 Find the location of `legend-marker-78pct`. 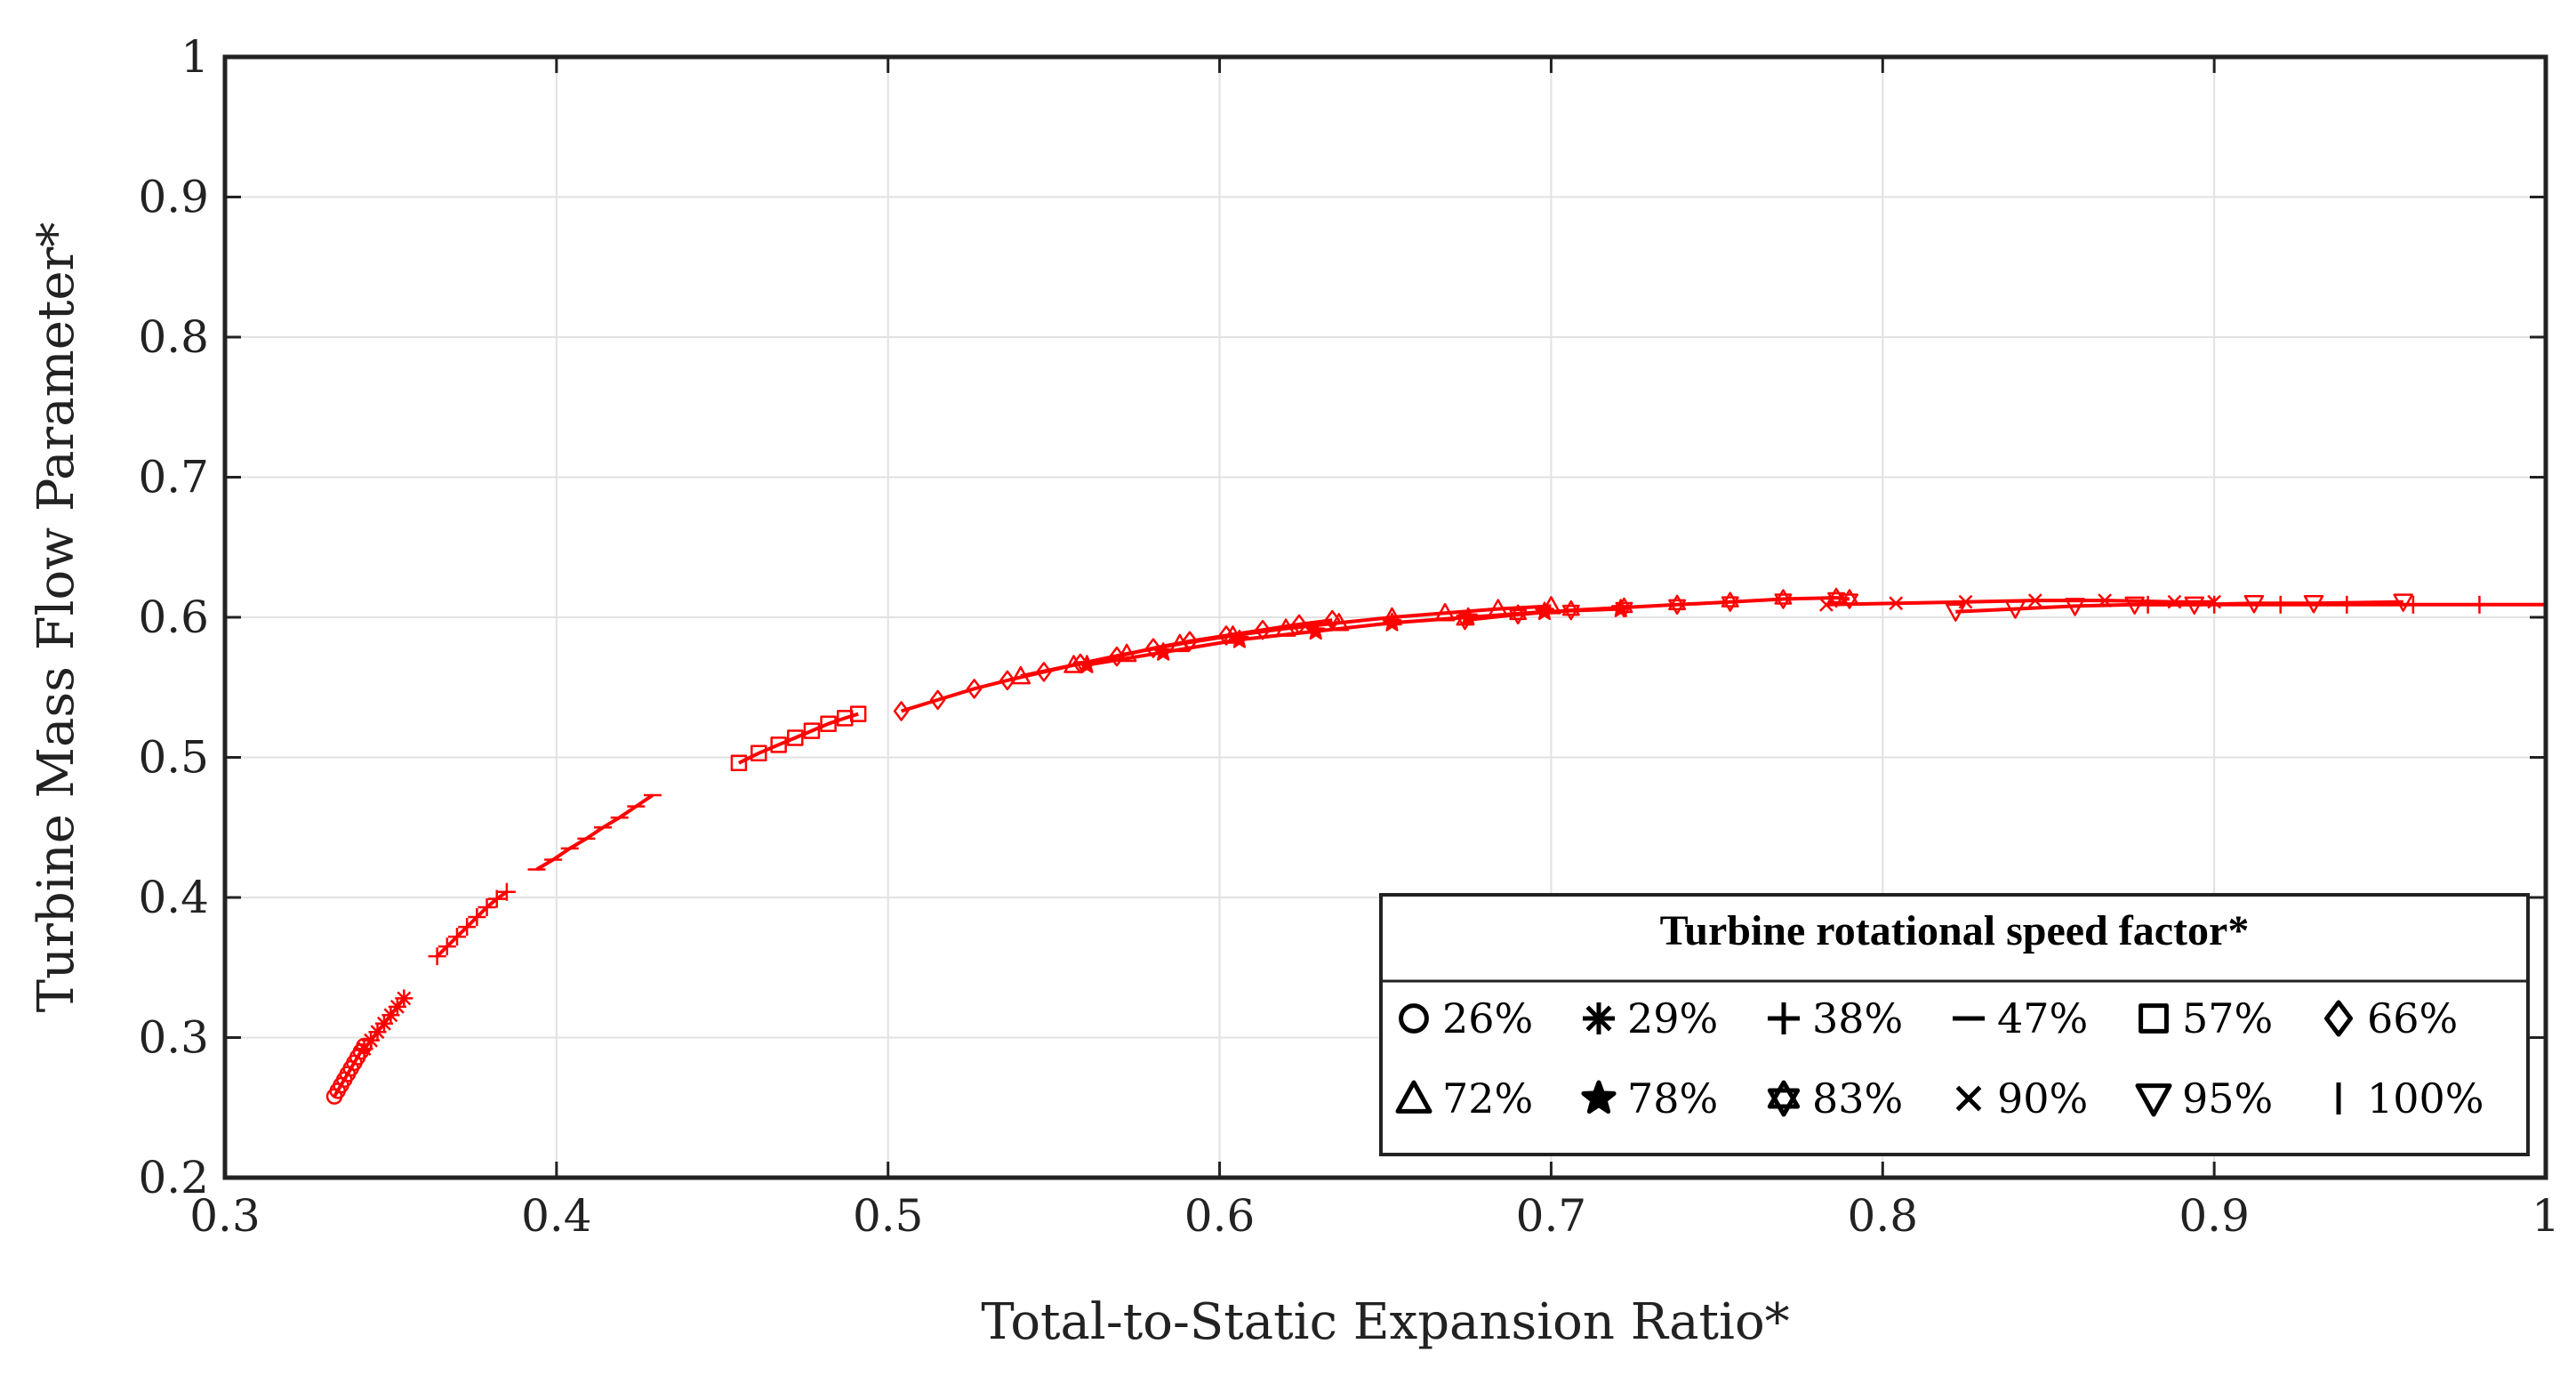

legend-marker-78pct is located at coordinates (1599, 1097).